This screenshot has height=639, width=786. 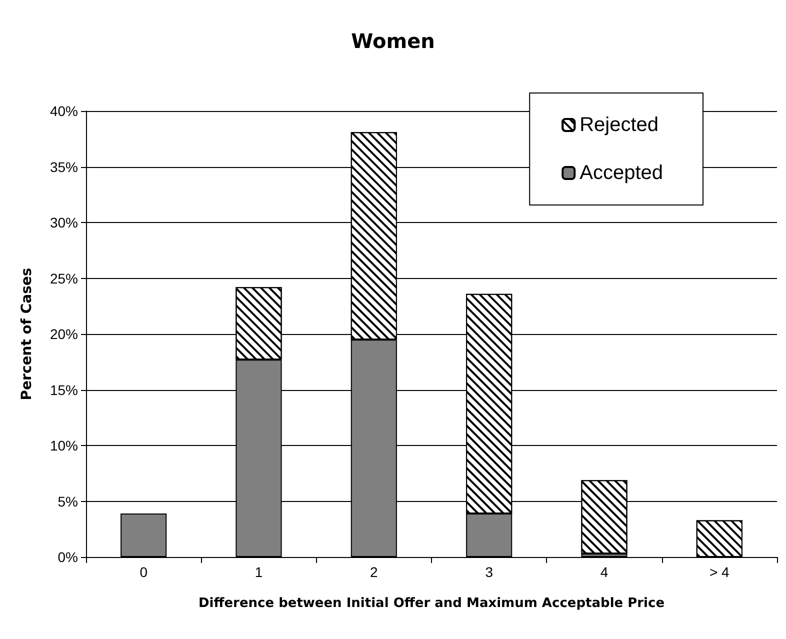 What do you see at coordinates (619, 125) in the screenshot?
I see `legend-label: Rejected` at bounding box center [619, 125].